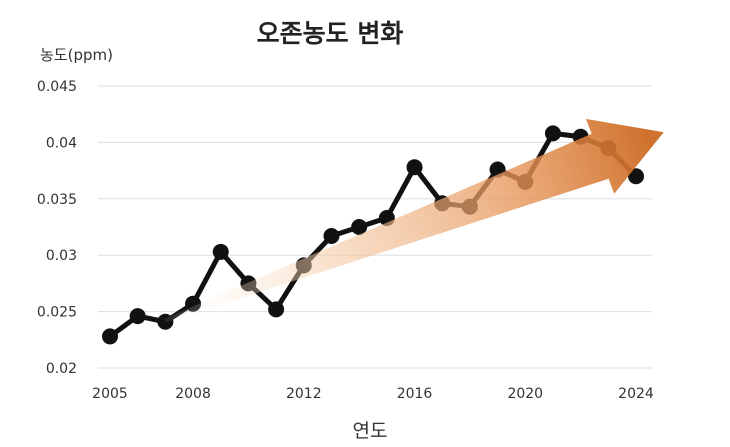 This screenshot has height=447, width=730. Describe the element at coordinates (193, 394) in the screenshot. I see `x-tick-label-1: 2008` at that location.